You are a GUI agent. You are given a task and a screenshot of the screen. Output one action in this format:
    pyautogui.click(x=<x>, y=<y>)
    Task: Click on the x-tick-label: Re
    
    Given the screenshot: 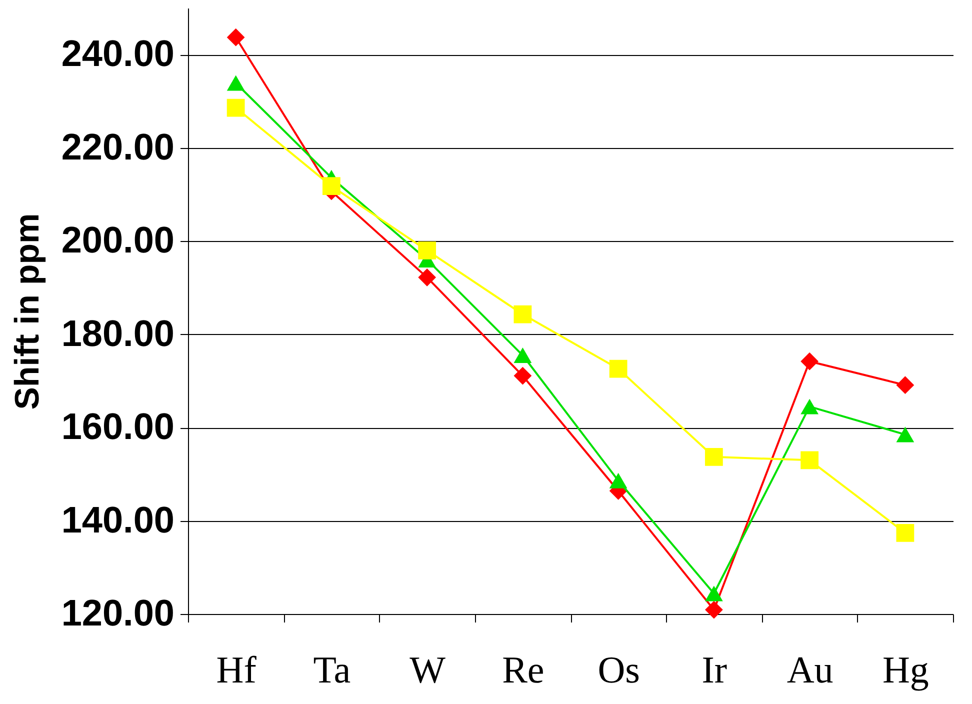 What is the action you would take?
    pyautogui.click(x=523, y=671)
    